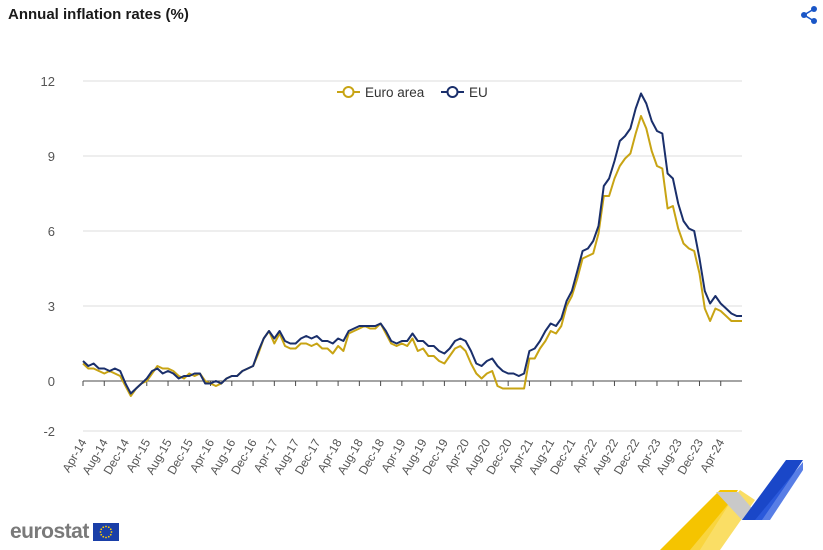  I want to click on y-tick-label: 6, so click(51, 231).